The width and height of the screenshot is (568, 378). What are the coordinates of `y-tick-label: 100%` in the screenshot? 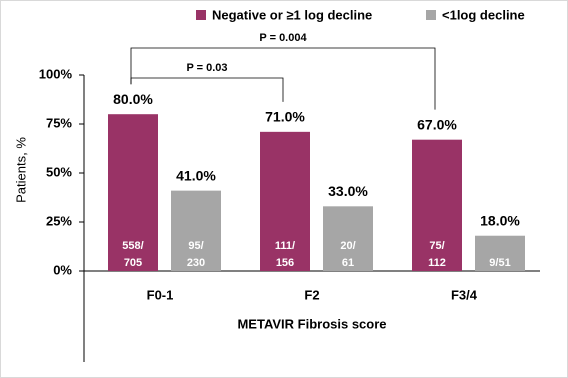 It's located at (56, 73).